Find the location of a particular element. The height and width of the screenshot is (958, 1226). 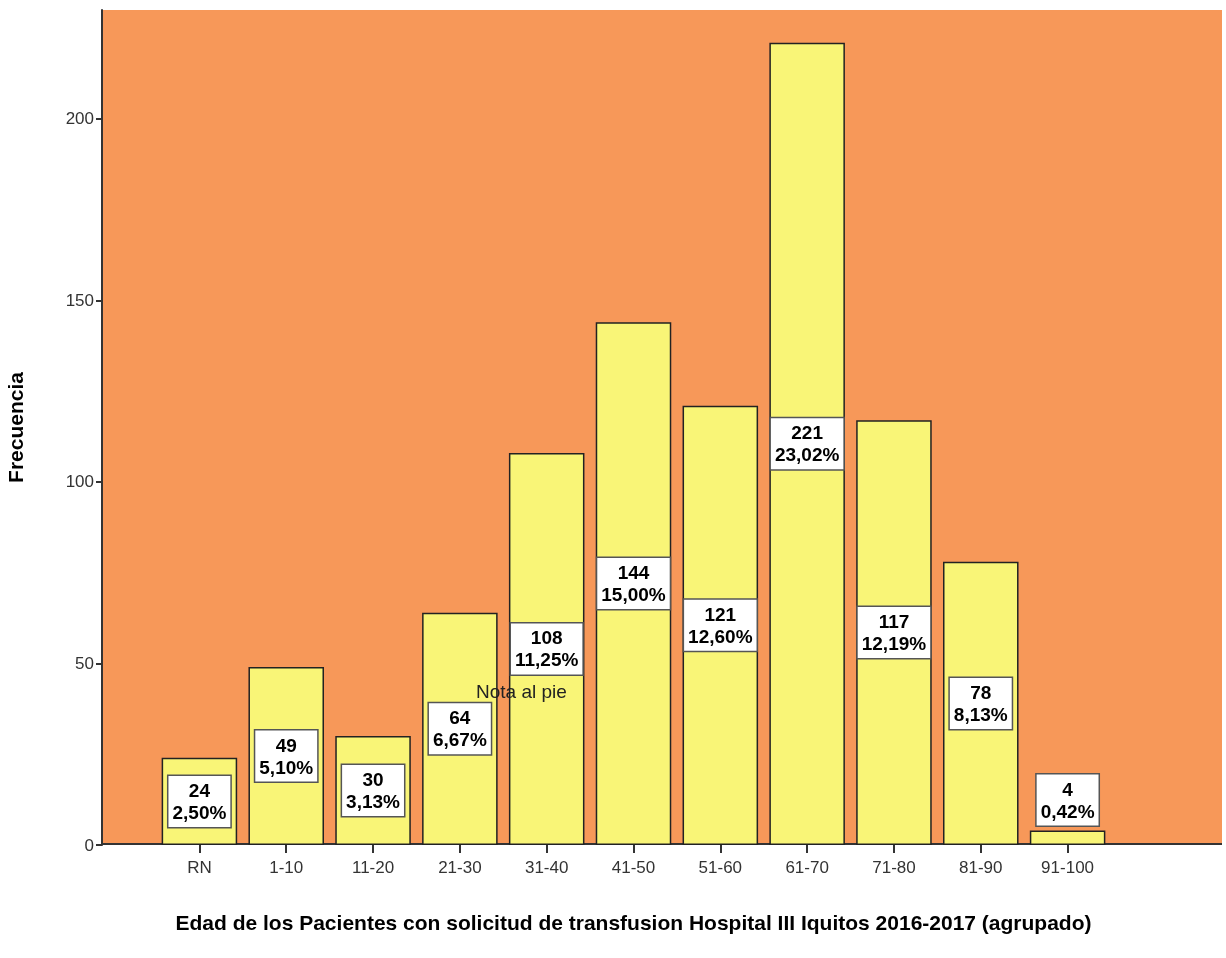

y-tick-label: 150 is located at coordinates (79, 300).